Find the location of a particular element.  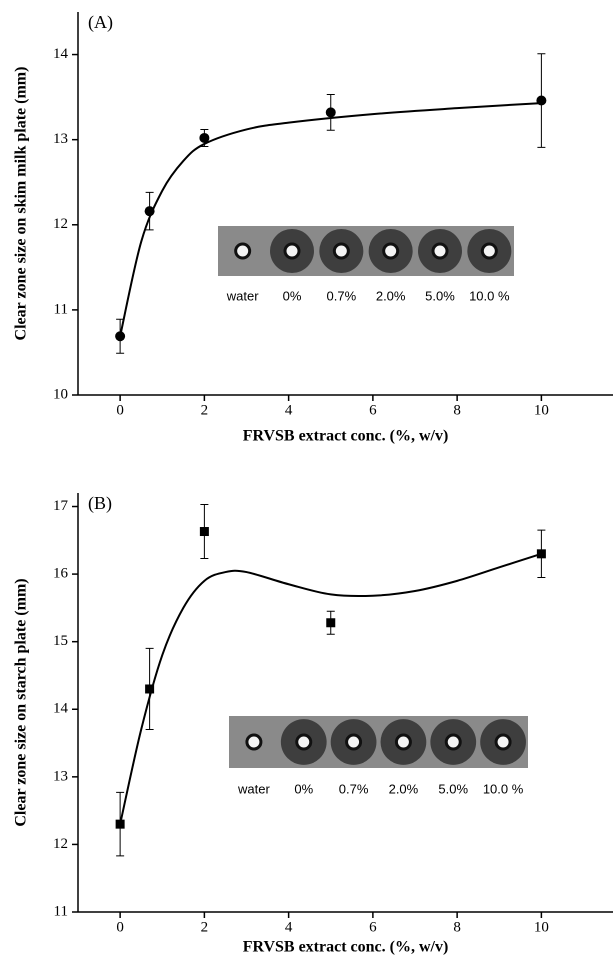

y-axis-title: Clear zone size on starch plate (mm) is located at coordinates (21, 702).